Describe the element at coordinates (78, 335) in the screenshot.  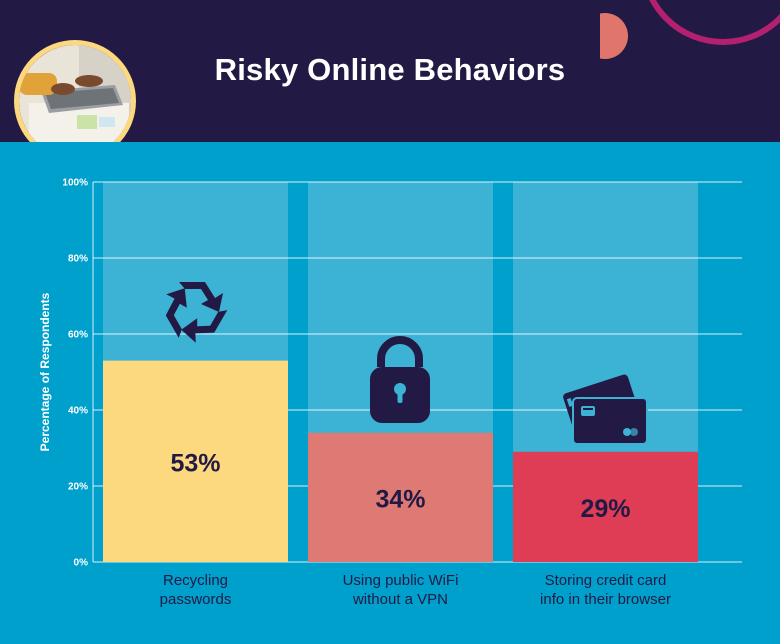
I see `y-tick-label: 60%` at that location.